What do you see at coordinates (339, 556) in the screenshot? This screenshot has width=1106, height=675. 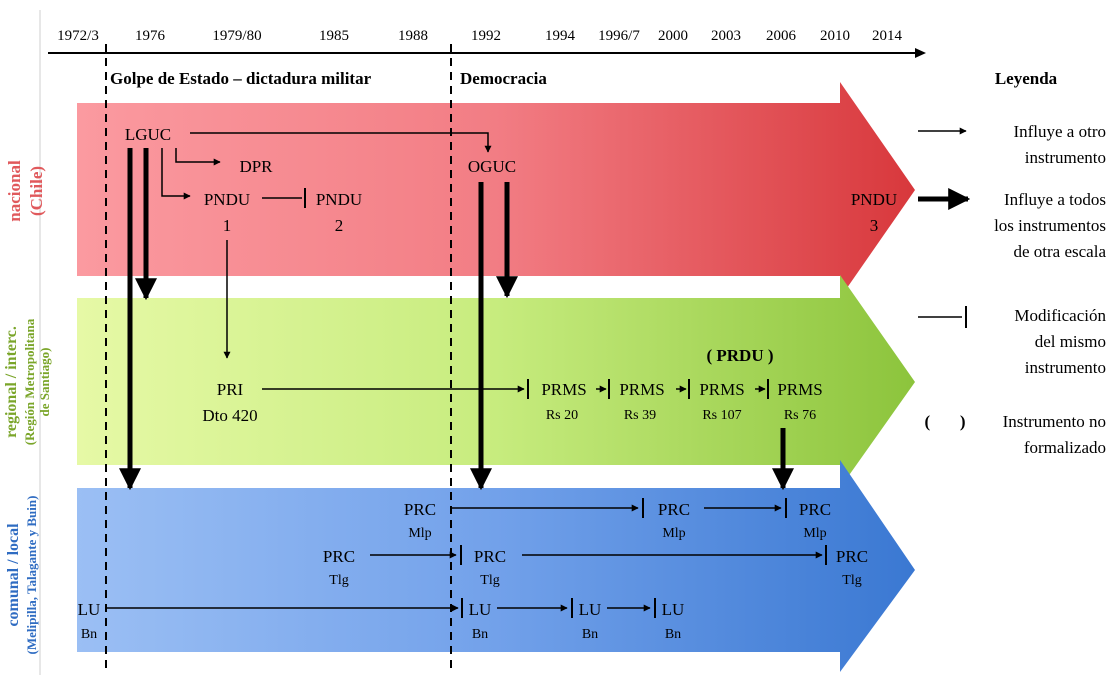 I see `node-prc-tlg-1: PRC` at bounding box center [339, 556].